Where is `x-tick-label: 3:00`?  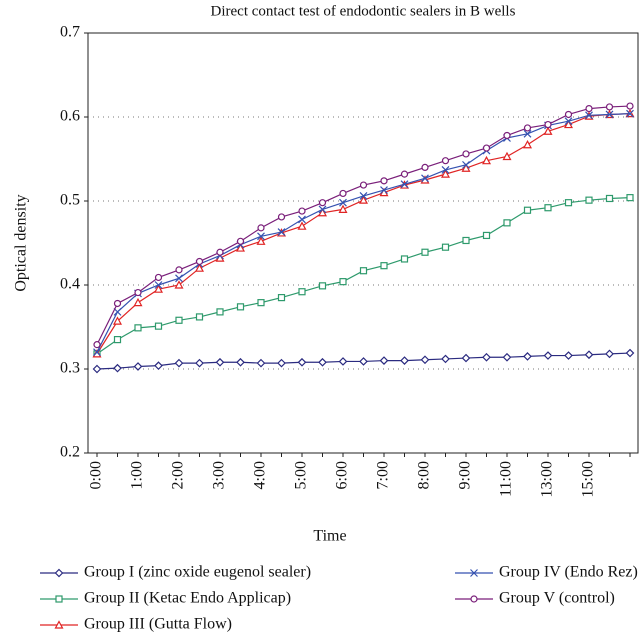 x-tick-label: 3:00 is located at coordinates (219, 475).